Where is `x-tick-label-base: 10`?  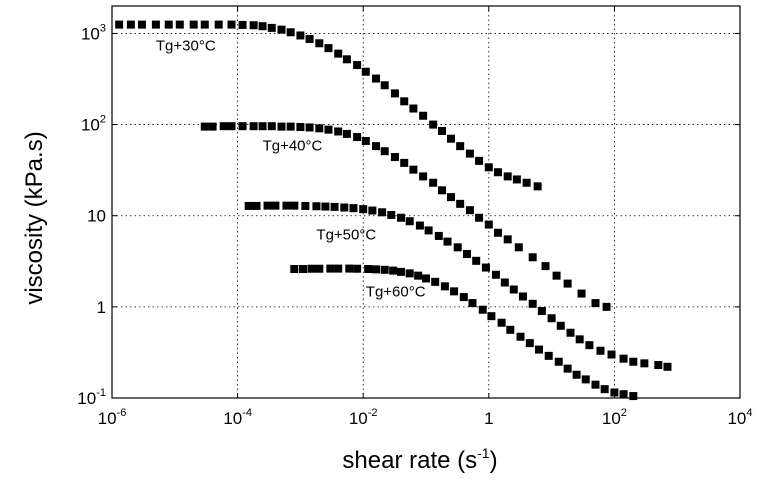
x-tick-label-base: 10 is located at coordinates (232, 418).